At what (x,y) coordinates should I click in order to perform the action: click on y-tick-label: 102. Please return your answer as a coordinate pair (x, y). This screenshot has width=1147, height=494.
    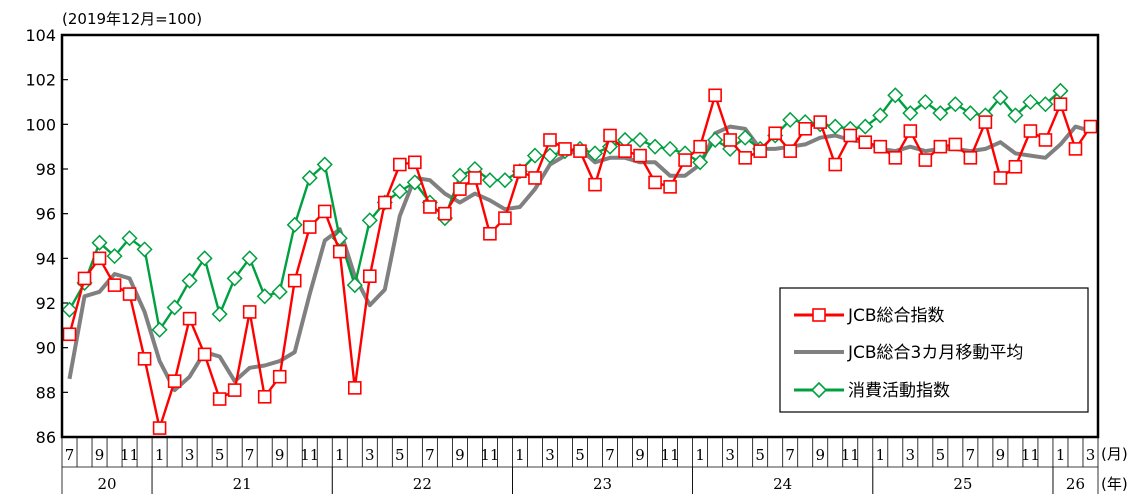
    Looking at the image, I should click on (40, 80).